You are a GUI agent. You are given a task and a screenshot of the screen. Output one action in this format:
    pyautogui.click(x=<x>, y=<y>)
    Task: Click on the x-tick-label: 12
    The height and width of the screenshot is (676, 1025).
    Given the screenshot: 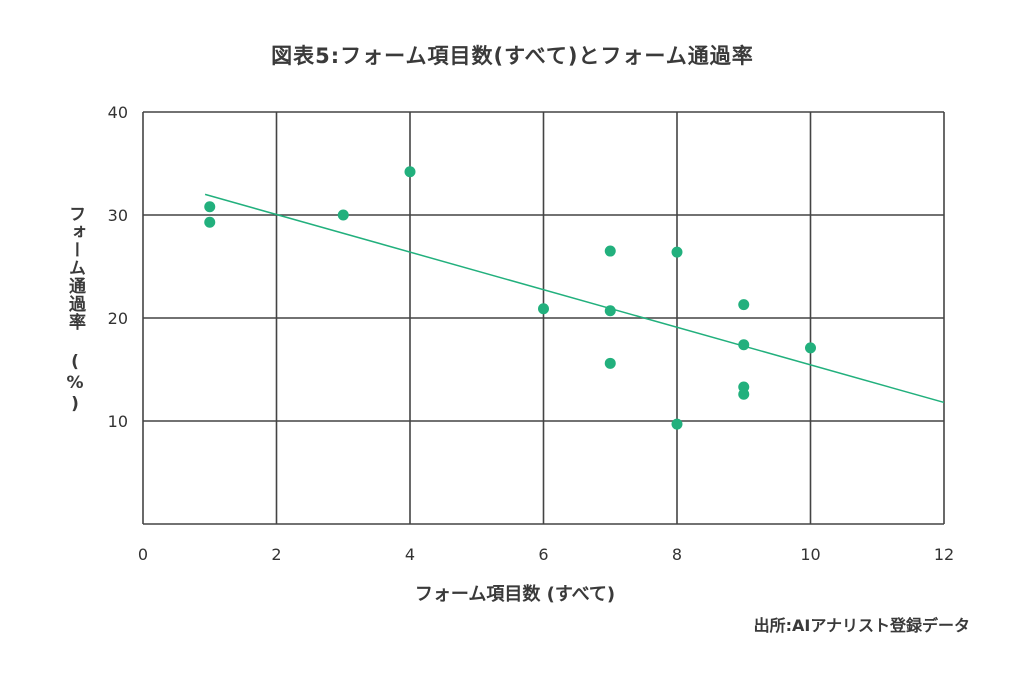 What is the action you would take?
    pyautogui.click(x=944, y=554)
    